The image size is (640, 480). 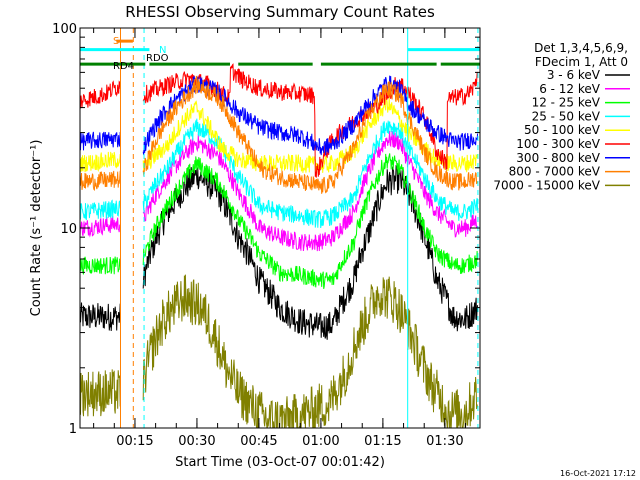 What do you see at coordinates (546, 185) in the screenshot?
I see `legend-label-9: 7000 - 15000 keV` at bounding box center [546, 185].